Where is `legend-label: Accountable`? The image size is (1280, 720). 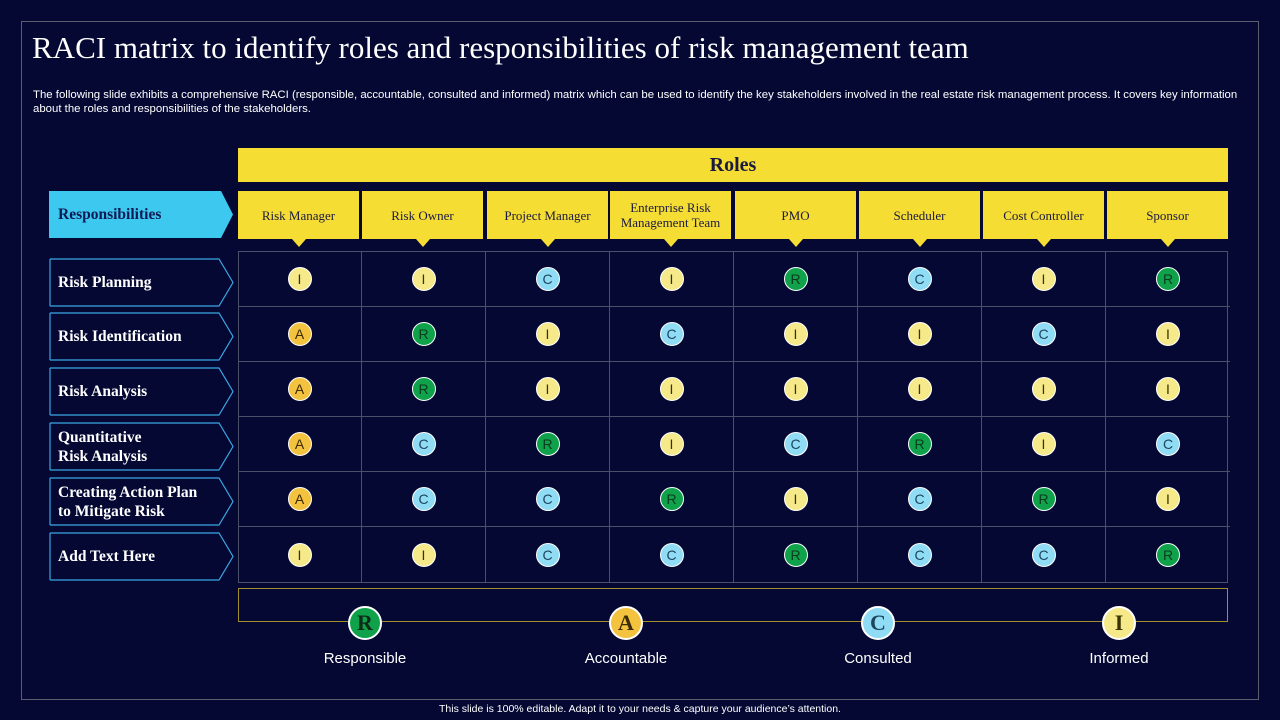
legend-label: Accountable is located at coordinates (626, 658).